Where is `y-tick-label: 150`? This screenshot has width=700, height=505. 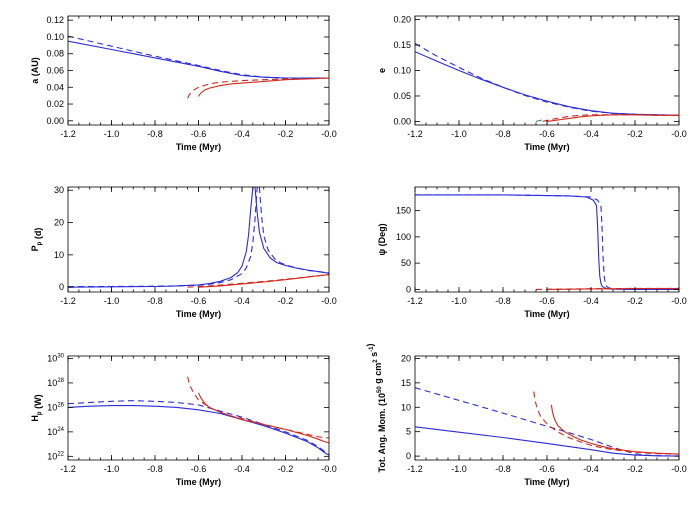 y-tick-label: 150 is located at coordinates (403, 211).